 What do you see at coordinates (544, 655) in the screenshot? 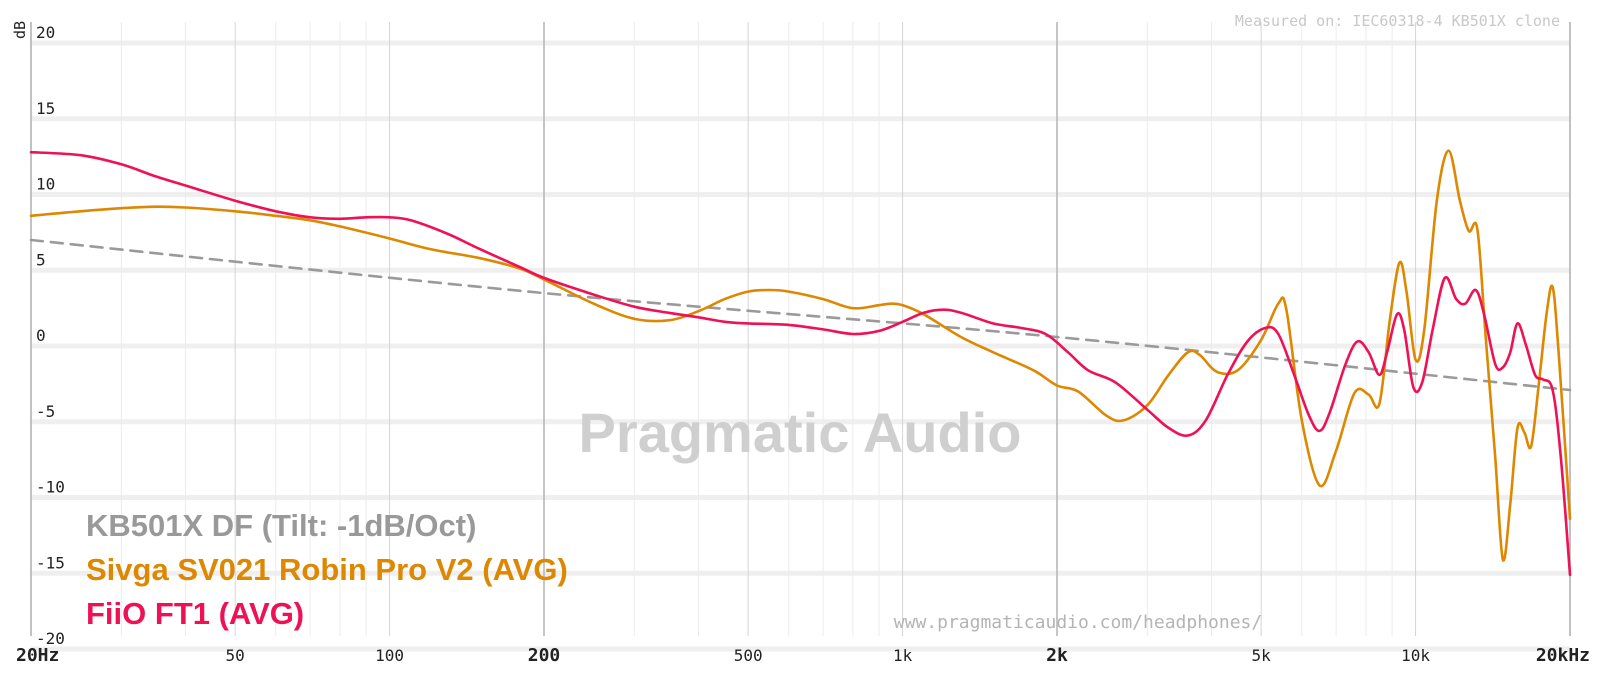
I see `x-tick-label: 200` at bounding box center [544, 655].